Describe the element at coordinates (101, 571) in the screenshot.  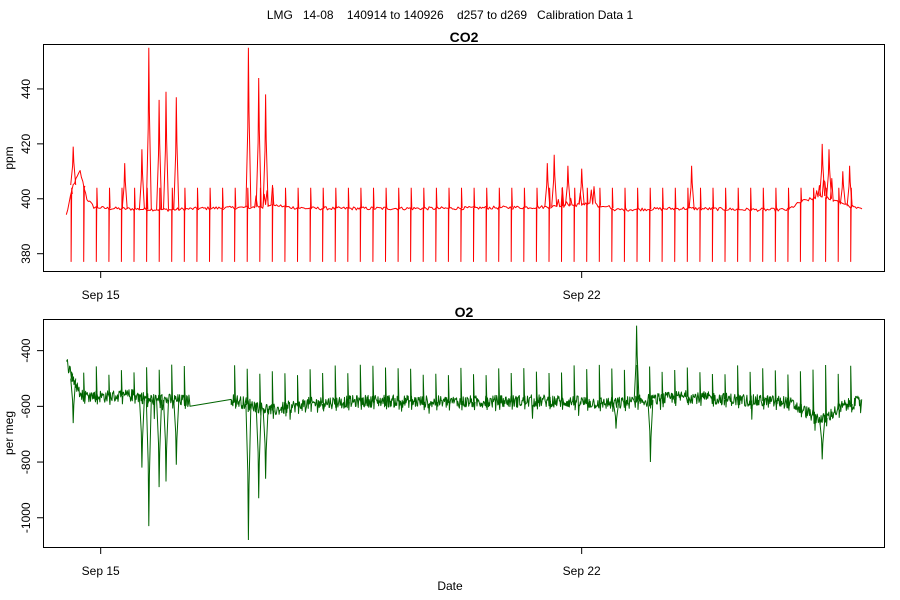
I see `o2-x-tick-label: Sep 15` at that location.